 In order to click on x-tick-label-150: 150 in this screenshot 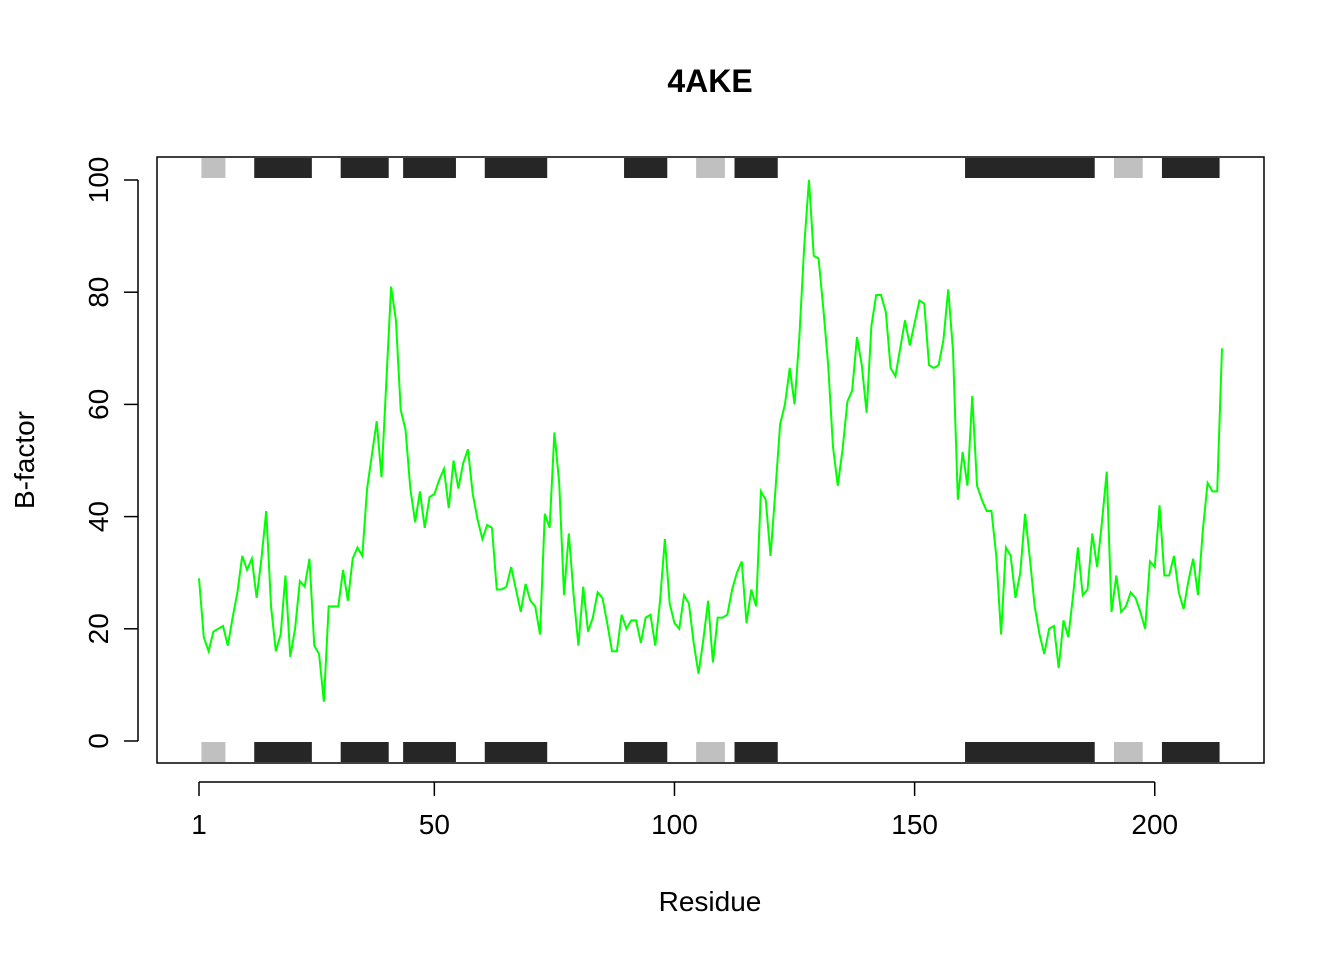, I will do `click(914, 824)`.